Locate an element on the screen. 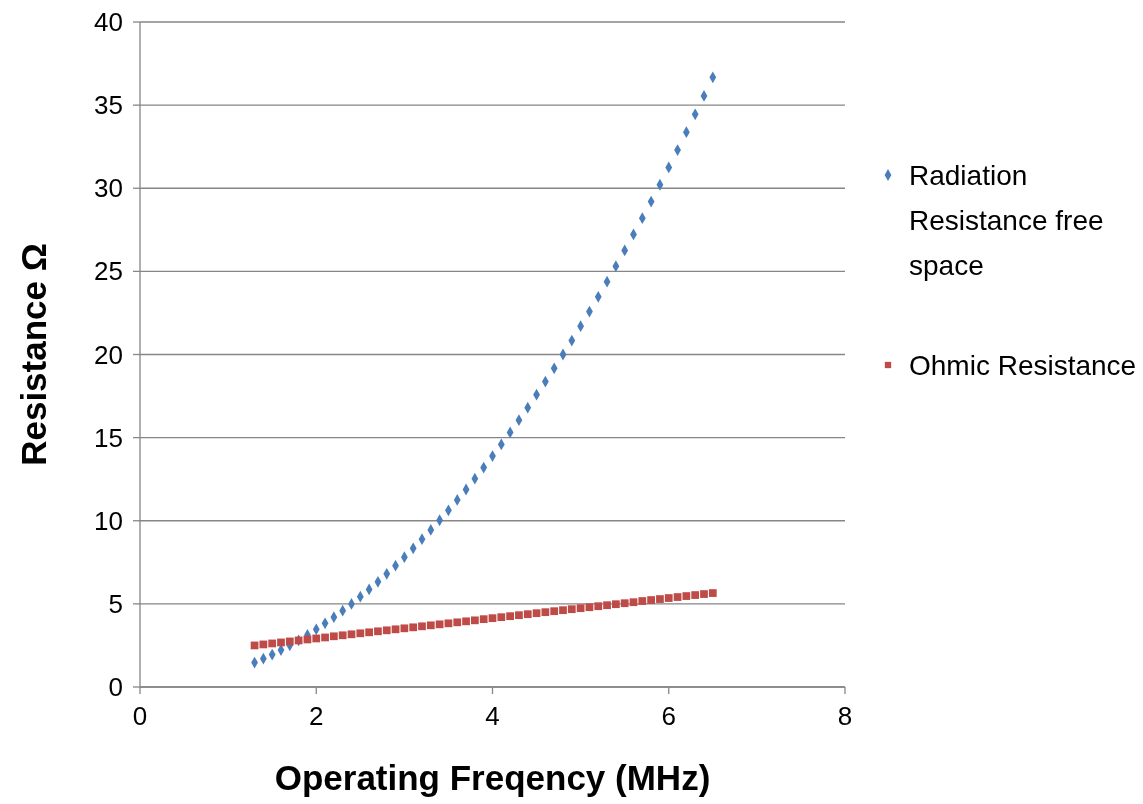 This screenshot has width=1143, height=804. y-tick-label: 20 is located at coordinates (108, 354).